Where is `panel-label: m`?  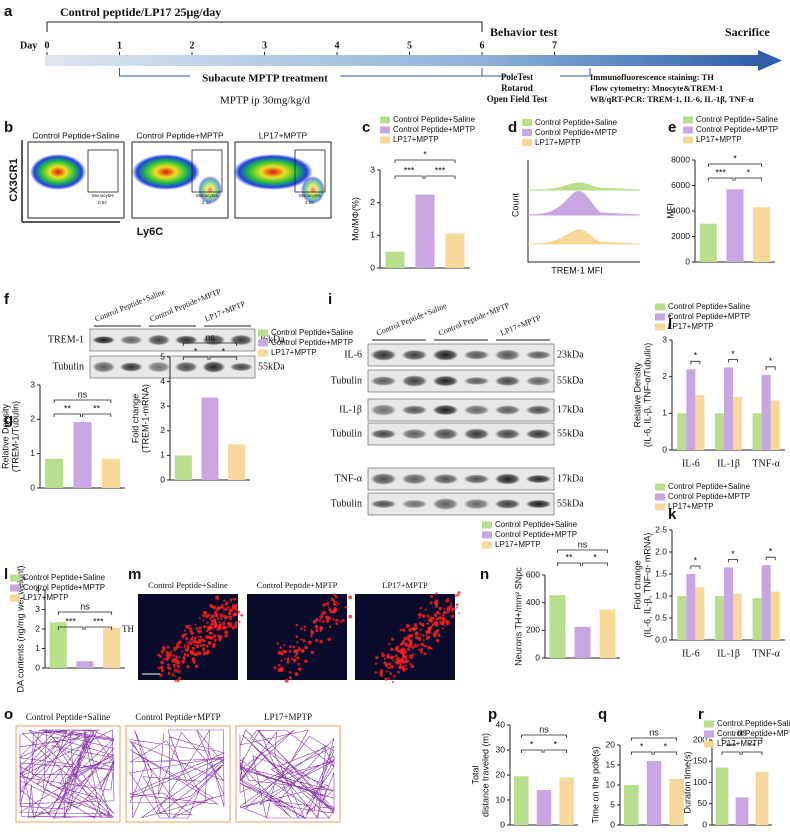 panel-label: m is located at coordinates (134, 574).